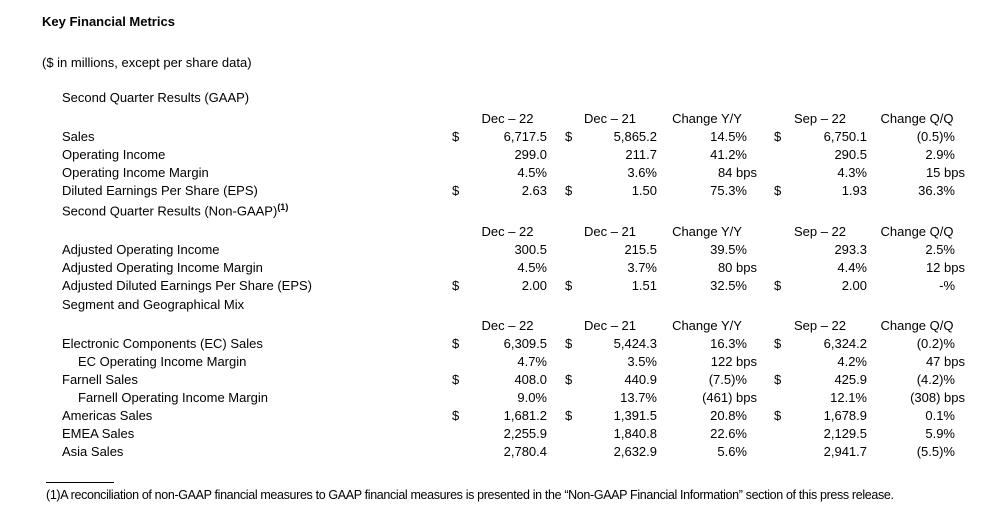  Describe the element at coordinates (845, 136) in the screenshot. I see `value-cell: 6,750.1` at that location.